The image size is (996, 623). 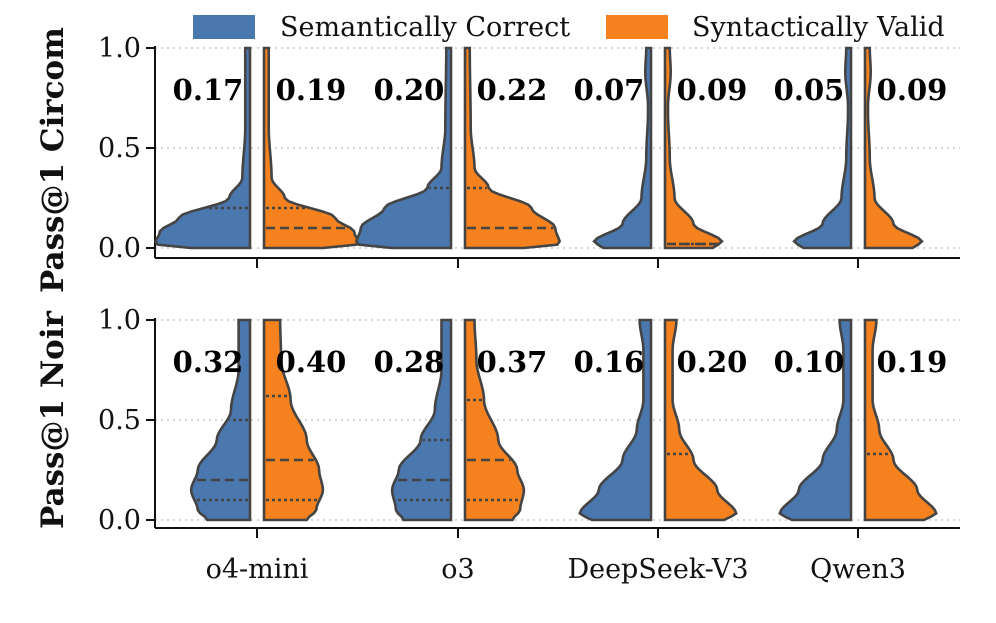 I want to click on violin-DeepSeek-V3: 0.07 0.09, so click(x=661, y=148).